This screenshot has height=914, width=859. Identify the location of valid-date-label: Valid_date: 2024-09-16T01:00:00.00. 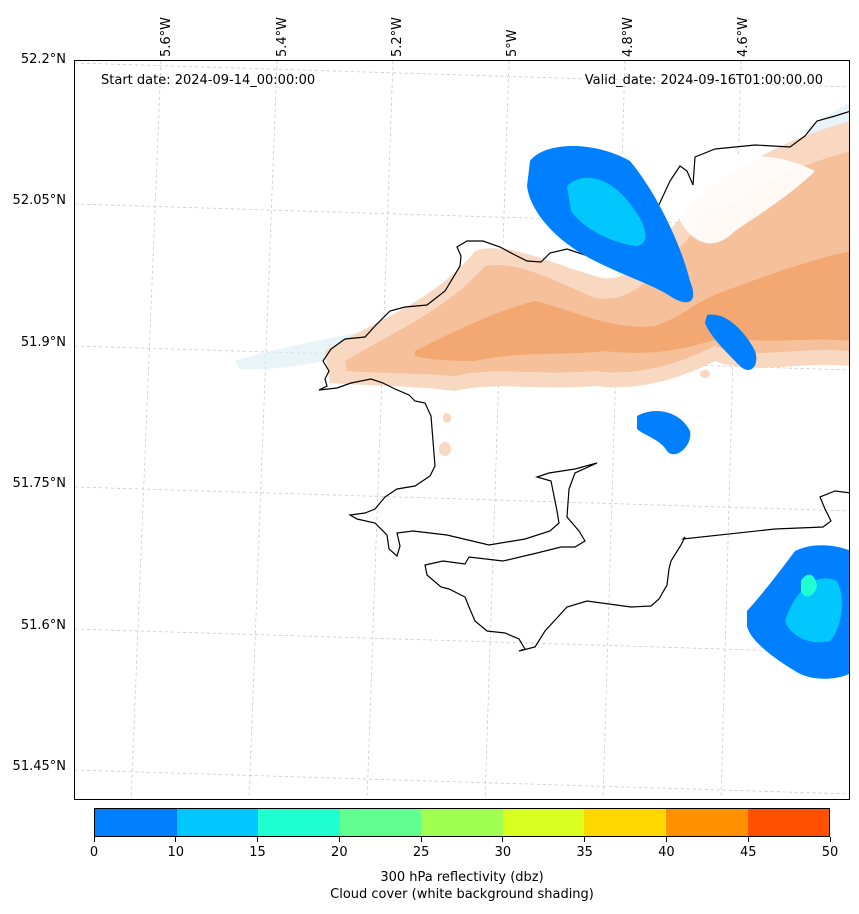
(704, 80).